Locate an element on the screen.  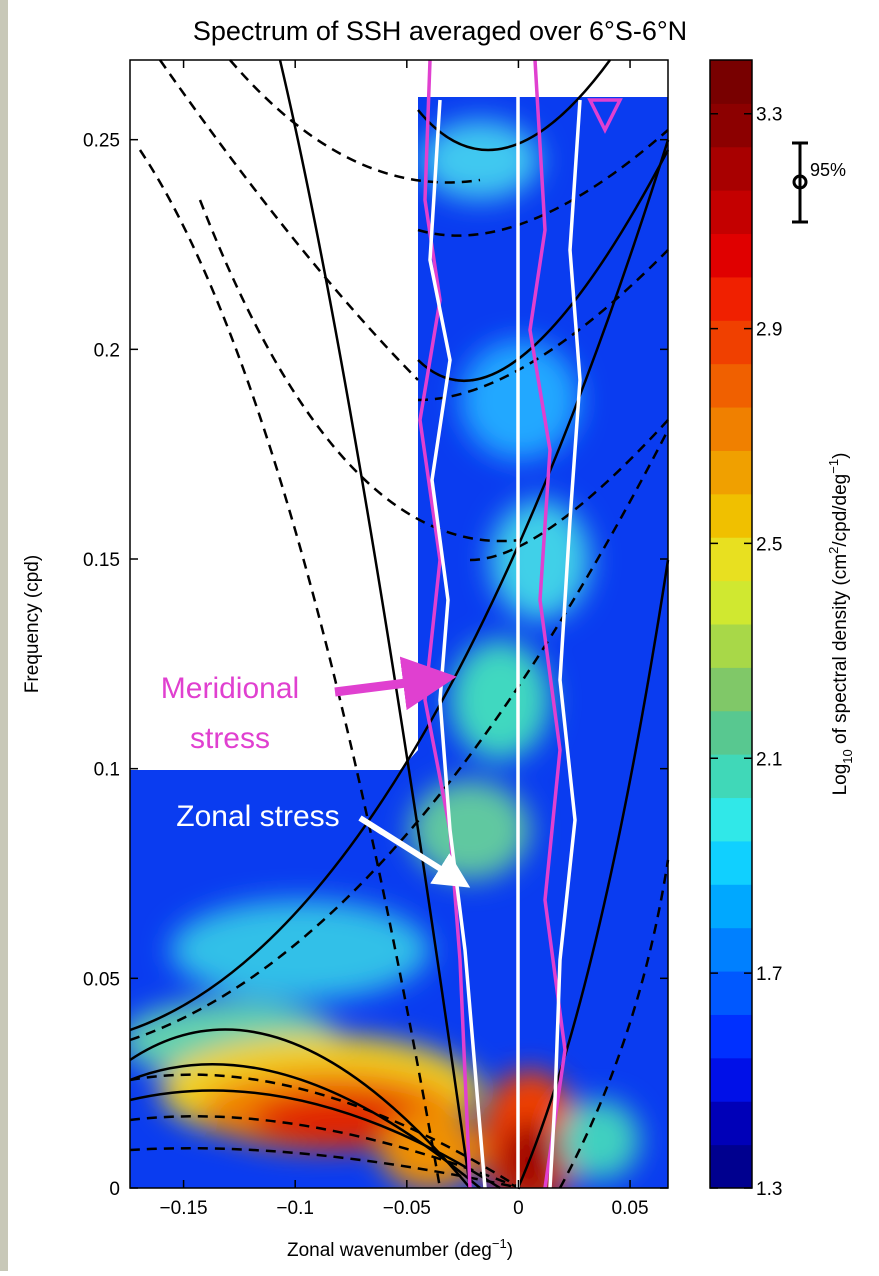
y-tick-label: 0.1 is located at coordinates (107, 770).